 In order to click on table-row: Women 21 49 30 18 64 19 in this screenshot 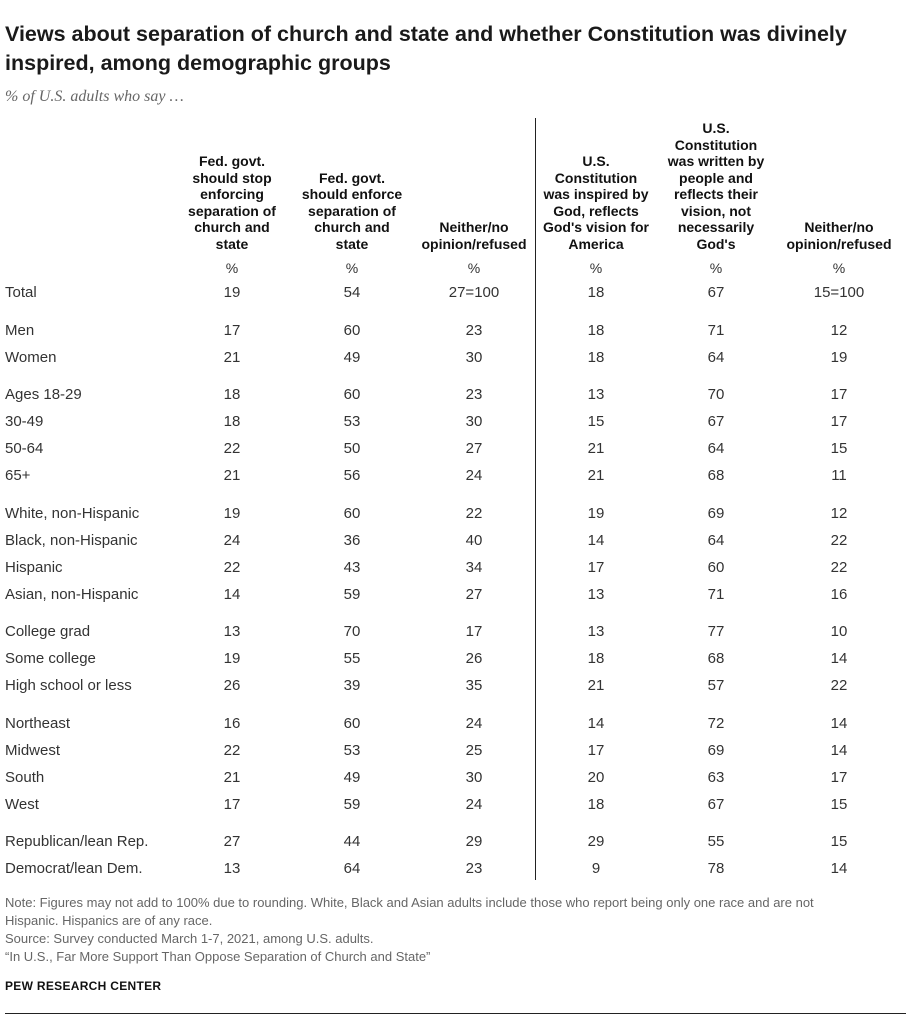, I will do `click(458, 359)`.